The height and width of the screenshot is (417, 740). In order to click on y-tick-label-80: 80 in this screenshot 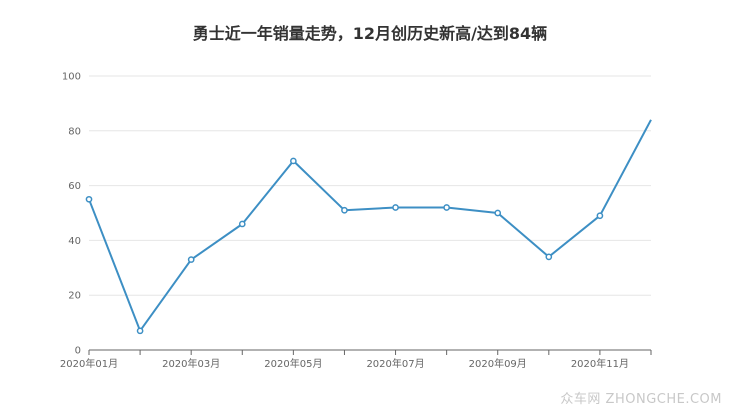, I will do `click(74, 131)`.